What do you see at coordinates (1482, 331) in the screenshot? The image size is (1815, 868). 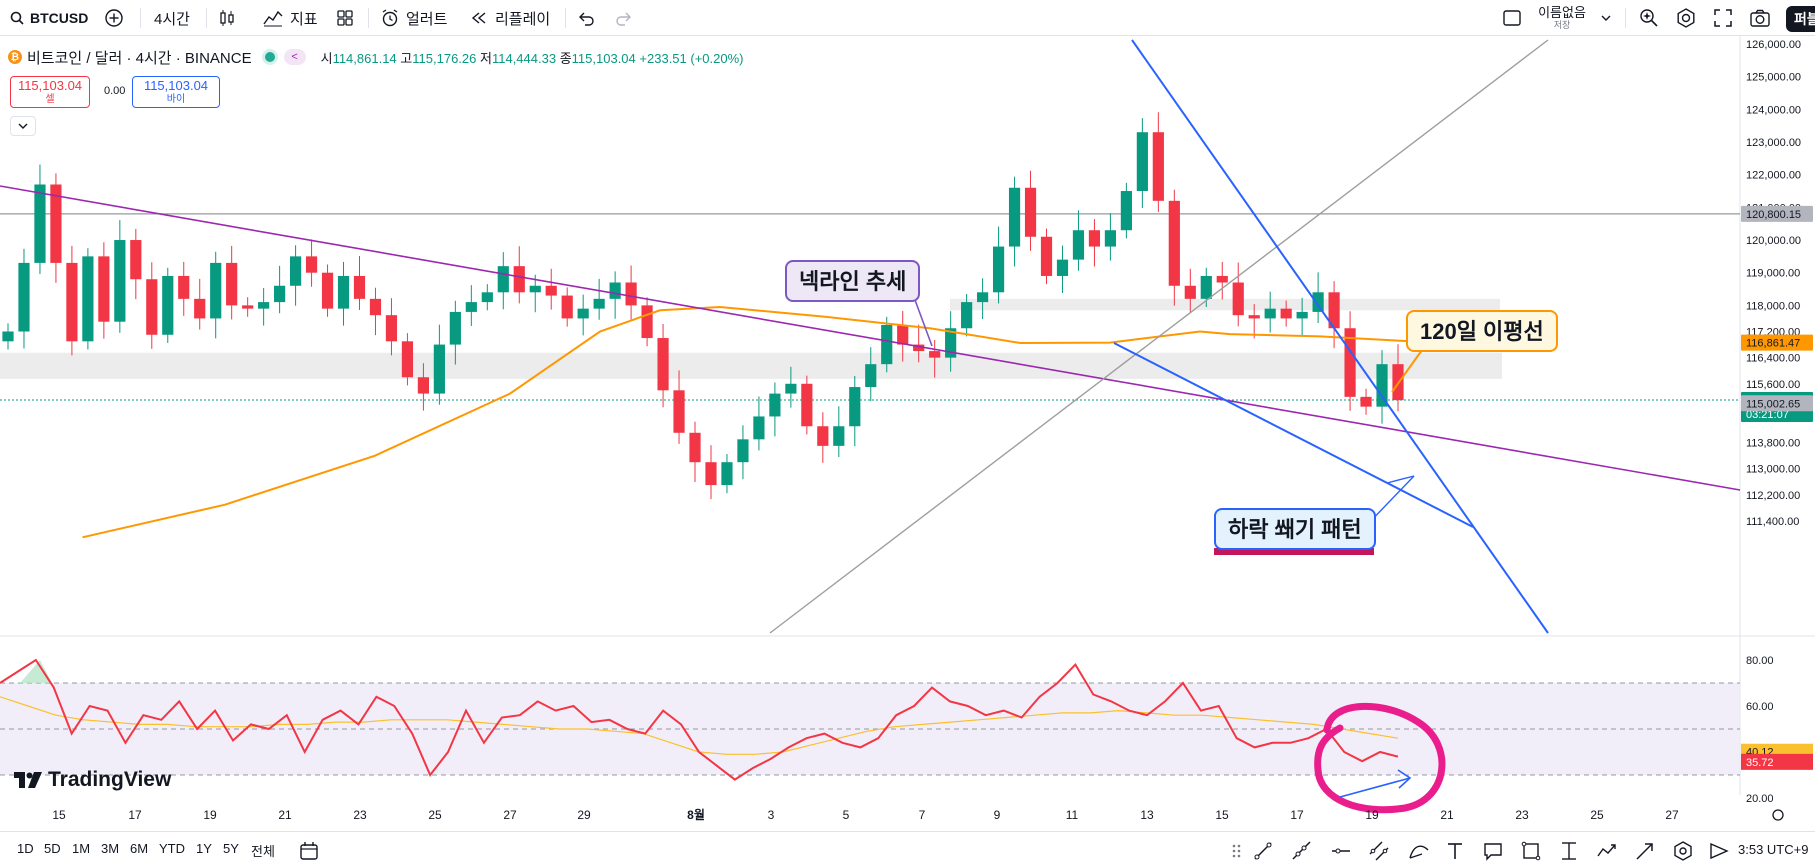 I see `ma120-callout: 120일 이평선` at bounding box center [1482, 331].